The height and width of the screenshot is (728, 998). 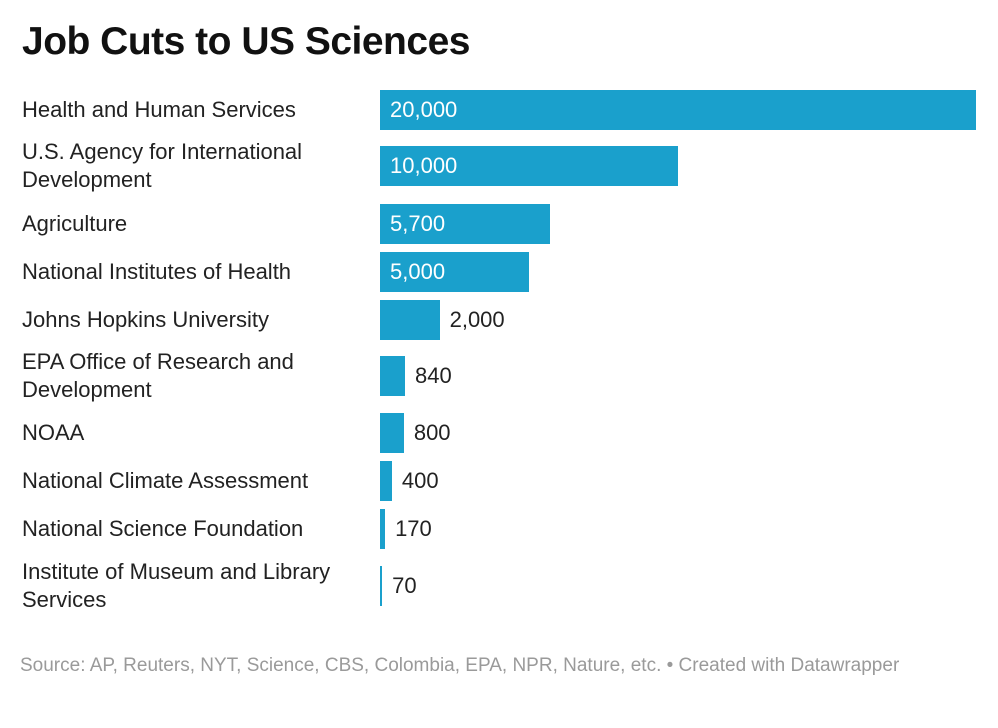 I want to click on category-label: National Climate Assessment, so click(x=165, y=480).